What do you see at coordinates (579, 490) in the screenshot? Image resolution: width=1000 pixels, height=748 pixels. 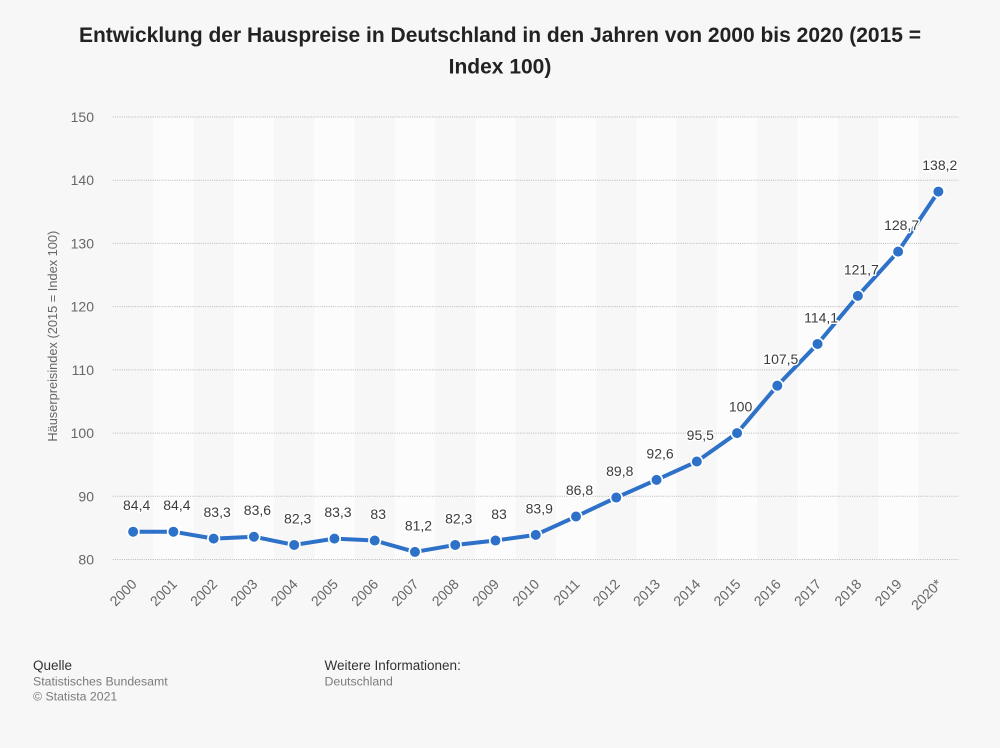 I see `svg-text: 86,8` at bounding box center [579, 490].